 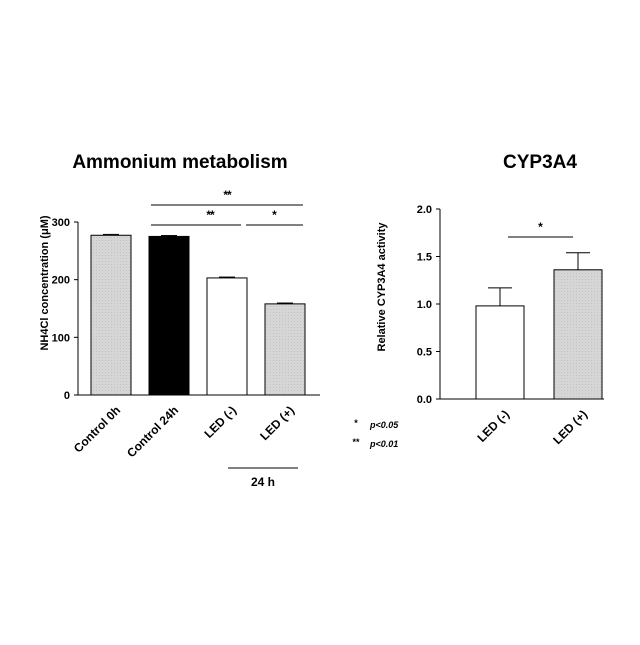 I want to click on chart-title: Ammonium metabolism, so click(x=179, y=162).